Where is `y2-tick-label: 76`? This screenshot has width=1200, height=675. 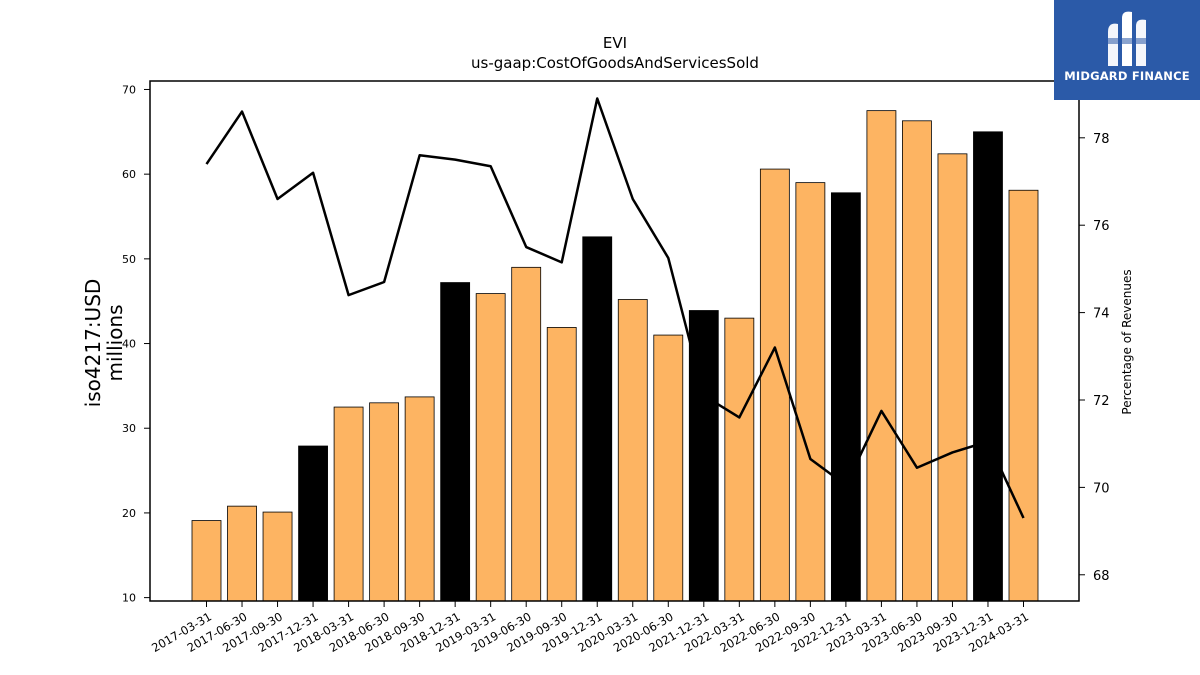 y2-tick-label: 76 is located at coordinates (1101, 226).